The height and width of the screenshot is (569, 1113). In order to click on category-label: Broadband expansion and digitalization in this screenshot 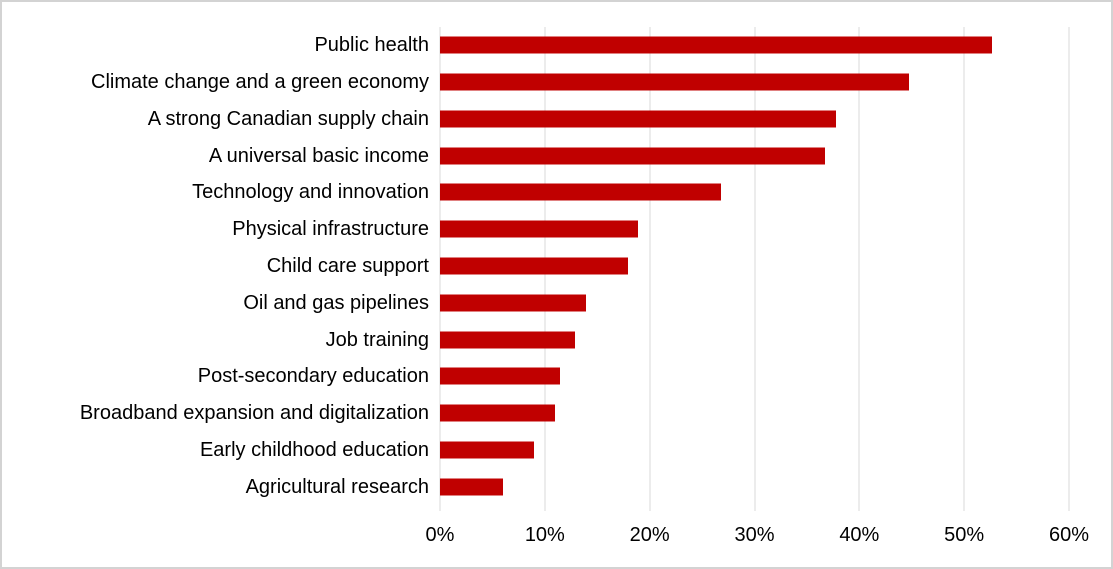, I will do `click(254, 413)`.